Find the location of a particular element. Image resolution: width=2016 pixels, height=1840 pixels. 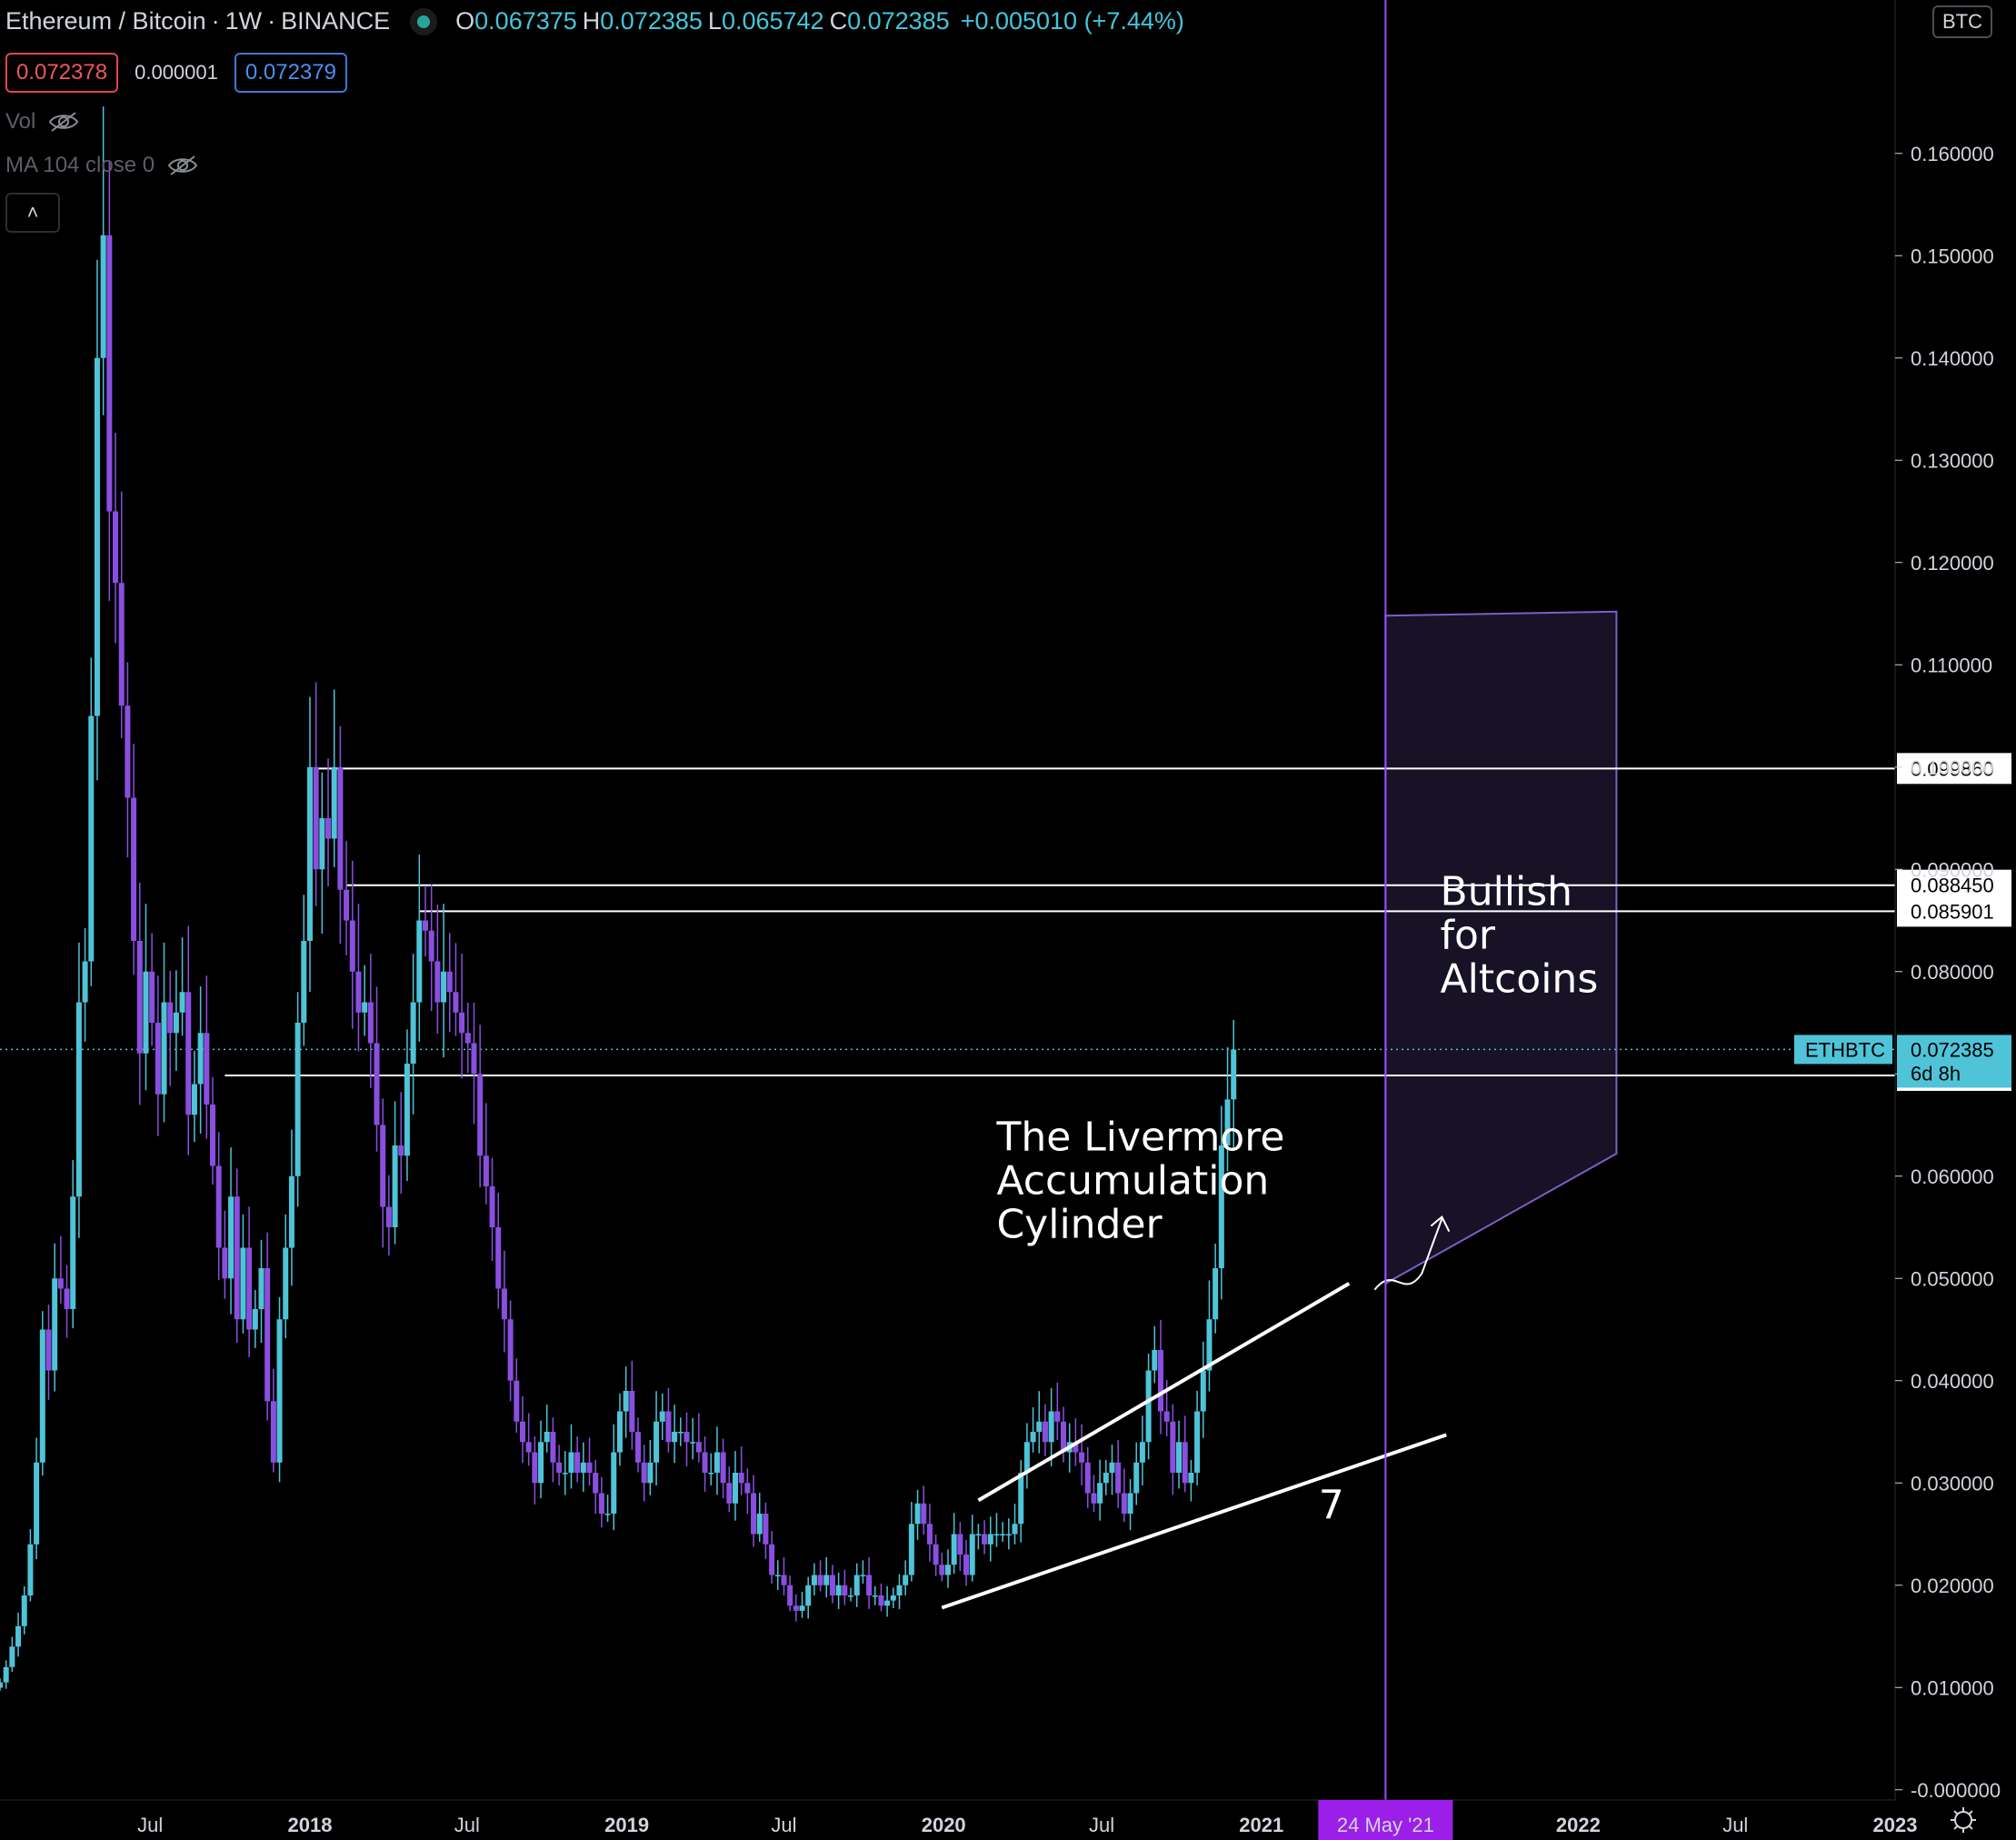

collapse-legend-button: ˄ is located at coordinates (33, 213).